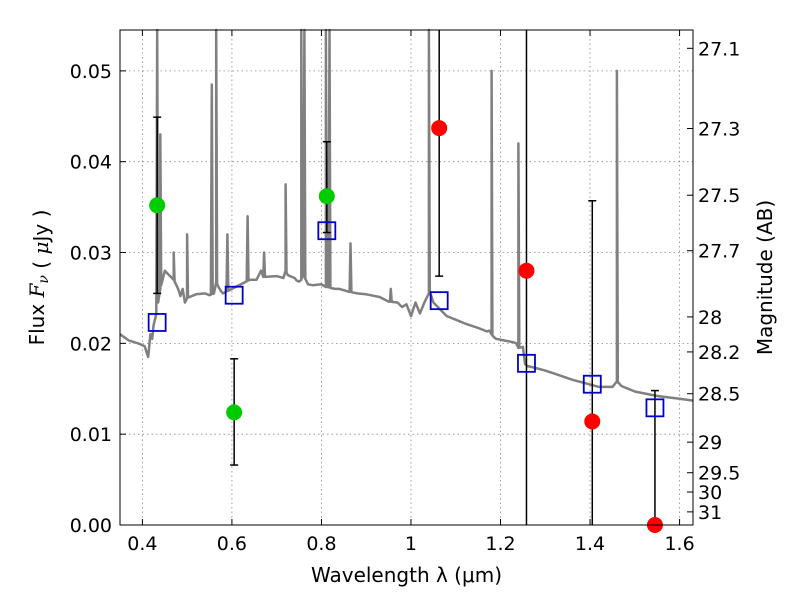 This screenshot has height=600, width=800. What do you see at coordinates (719, 252) in the screenshot?
I see `y2-tick-label: 27.7` at bounding box center [719, 252].